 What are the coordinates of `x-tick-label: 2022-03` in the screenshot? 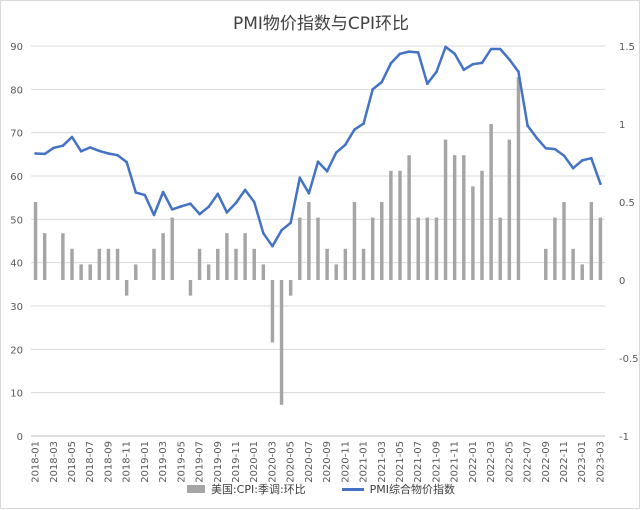 It's located at (491, 462).